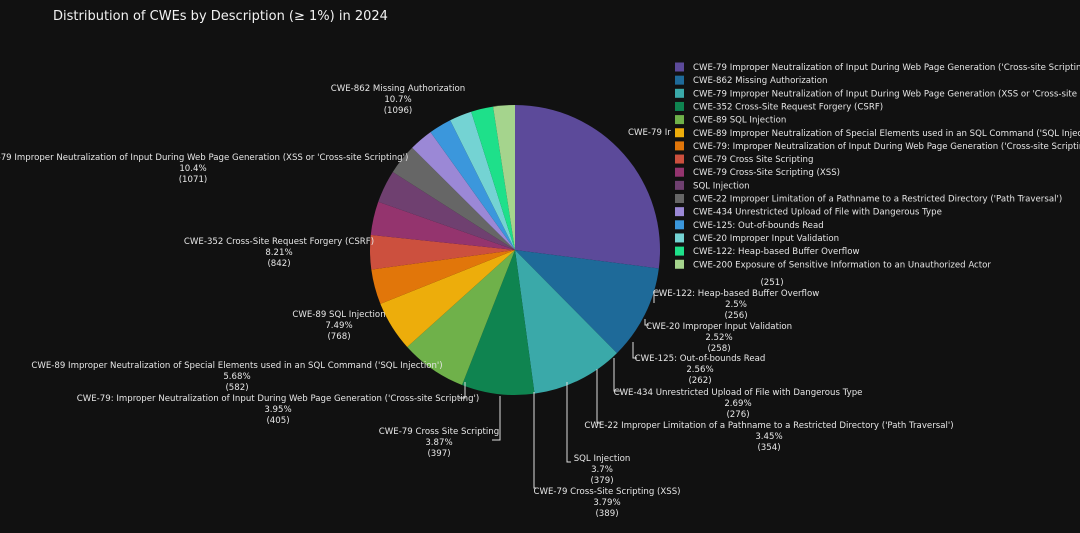  Describe the element at coordinates (776, 252) in the screenshot. I see `legend-entry: CWE-122: Heap-based Buffer Overflow` at that location.